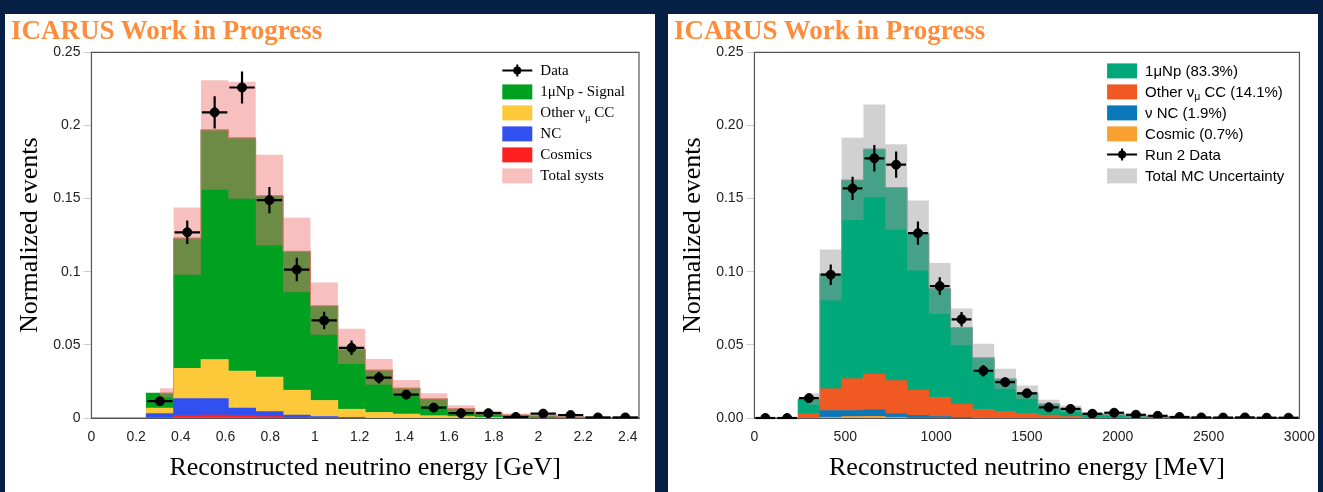 The image size is (1323, 492). What do you see at coordinates (365, 467) in the screenshot?
I see `x-axis-title: Reconstructed neutrino energy [GeV]` at bounding box center [365, 467].